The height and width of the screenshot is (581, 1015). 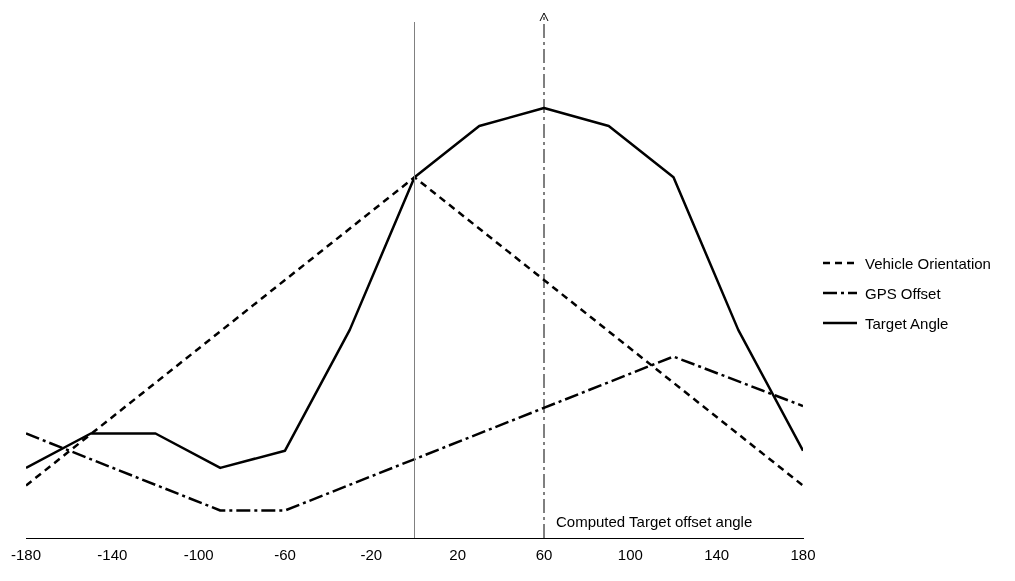 I want to click on x-tick-label: 140, so click(x=717, y=555).